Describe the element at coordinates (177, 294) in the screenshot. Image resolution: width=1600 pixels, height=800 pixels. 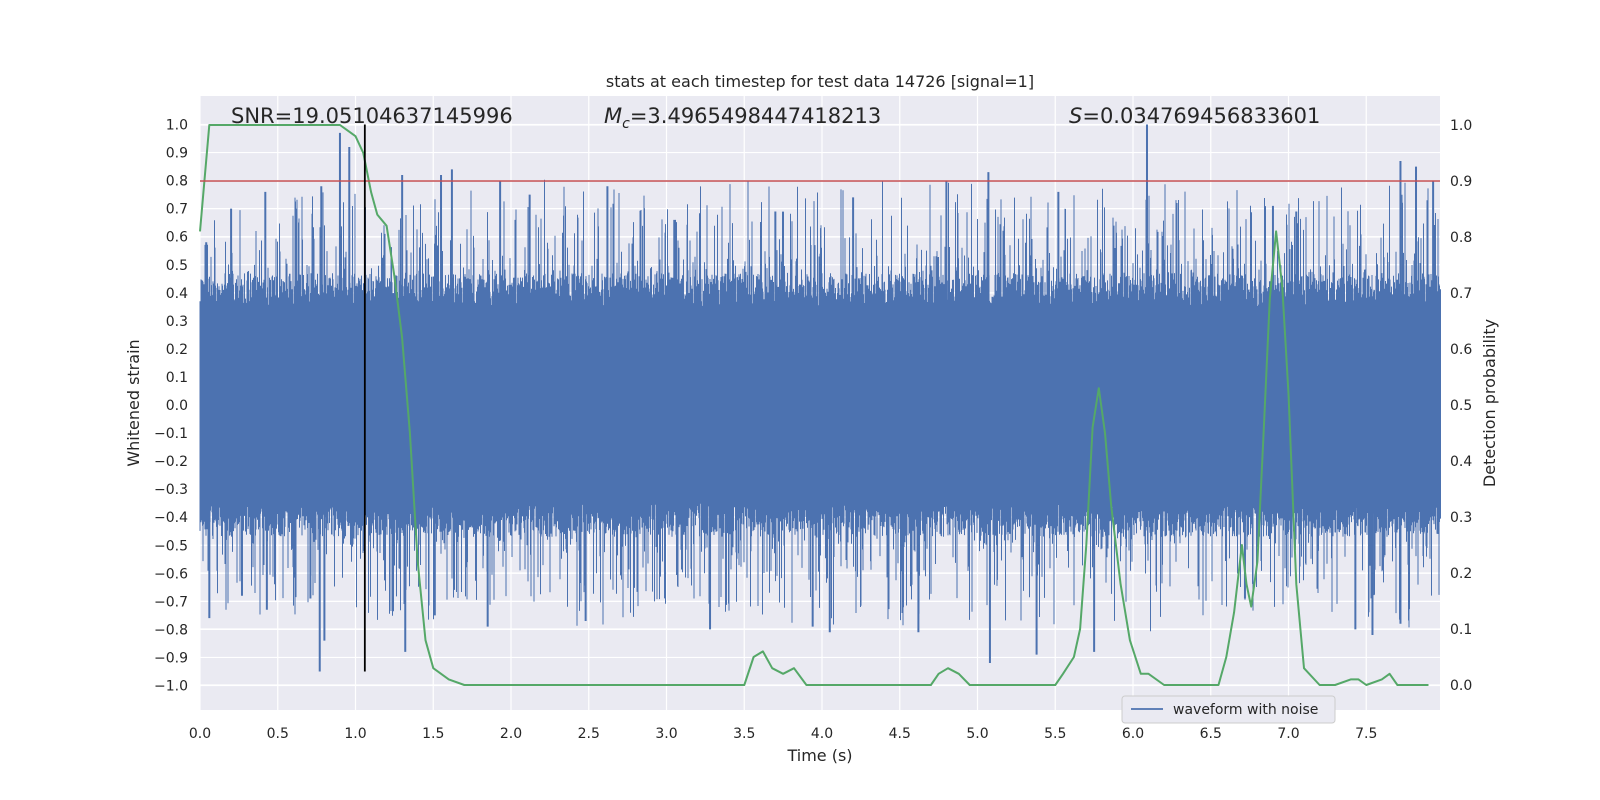
I see `y-left-tick-label: 0.4` at that location.